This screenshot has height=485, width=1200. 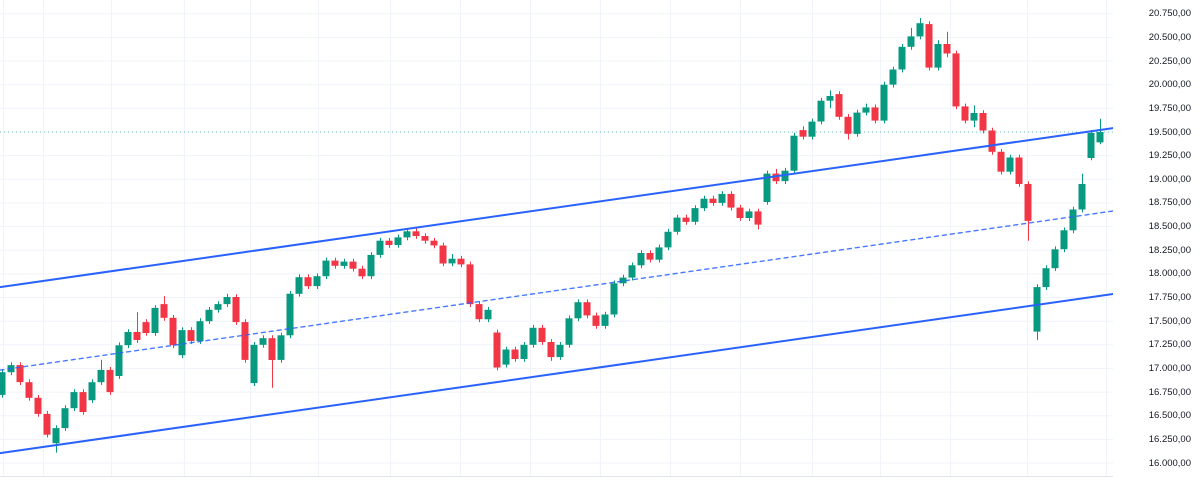 I want to click on price-axis-label: 16.500,00, so click(x=1169, y=416).